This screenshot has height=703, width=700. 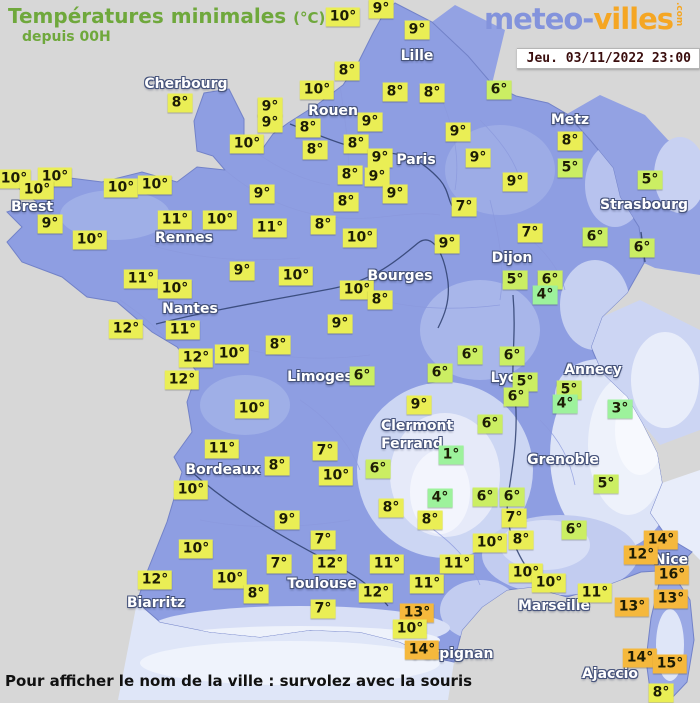 I want to click on temp-badge: 16°, so click(x=672, y=575).